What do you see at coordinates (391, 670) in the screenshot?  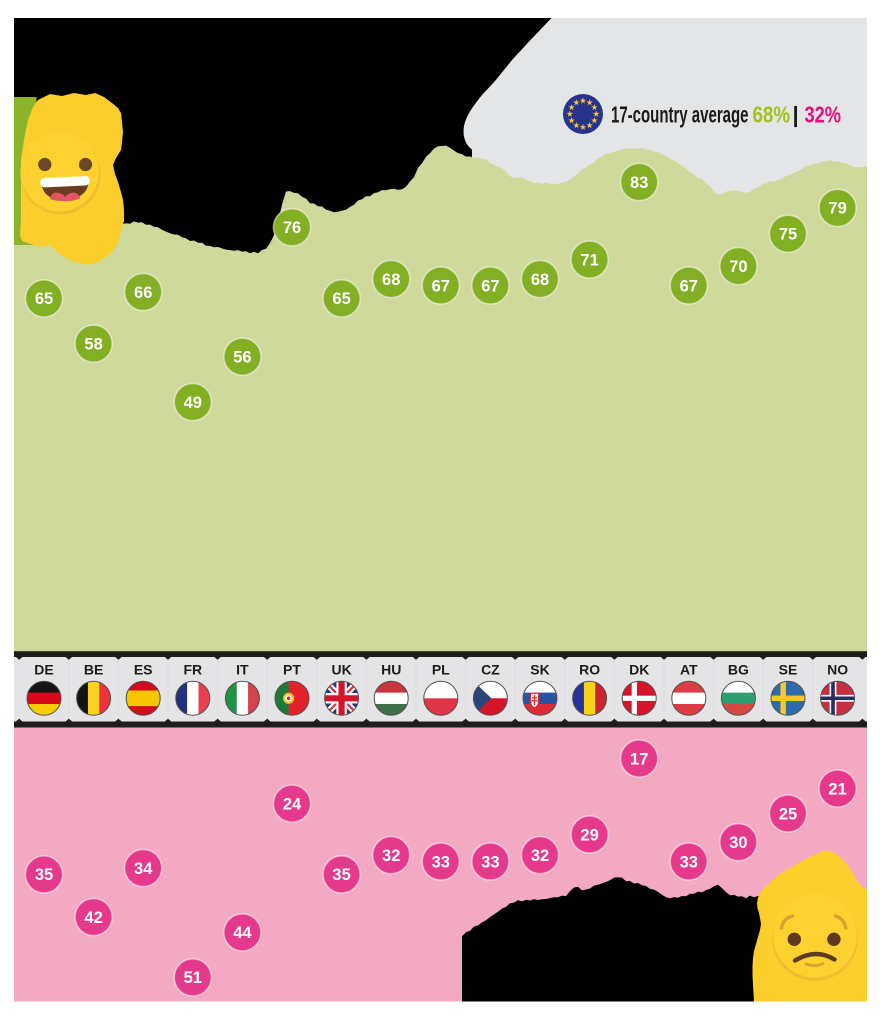 I see `svg-text: HU` at bounding box center [391, 670].